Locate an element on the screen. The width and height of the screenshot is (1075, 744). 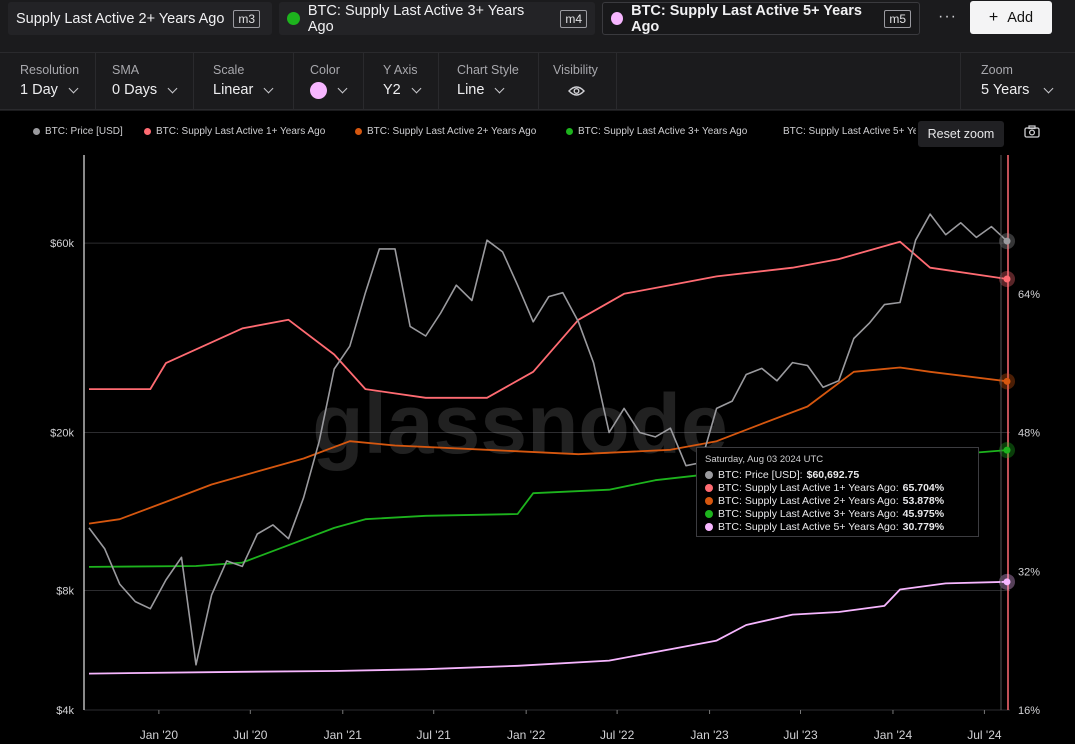
control-label: Chart Style is located at coordinates (488, 70).